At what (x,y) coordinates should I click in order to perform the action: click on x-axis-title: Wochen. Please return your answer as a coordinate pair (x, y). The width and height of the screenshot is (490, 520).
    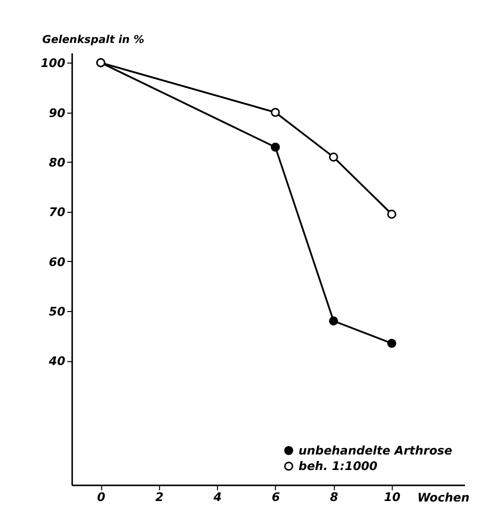
    Looking at the image, I should click on (443, 497).